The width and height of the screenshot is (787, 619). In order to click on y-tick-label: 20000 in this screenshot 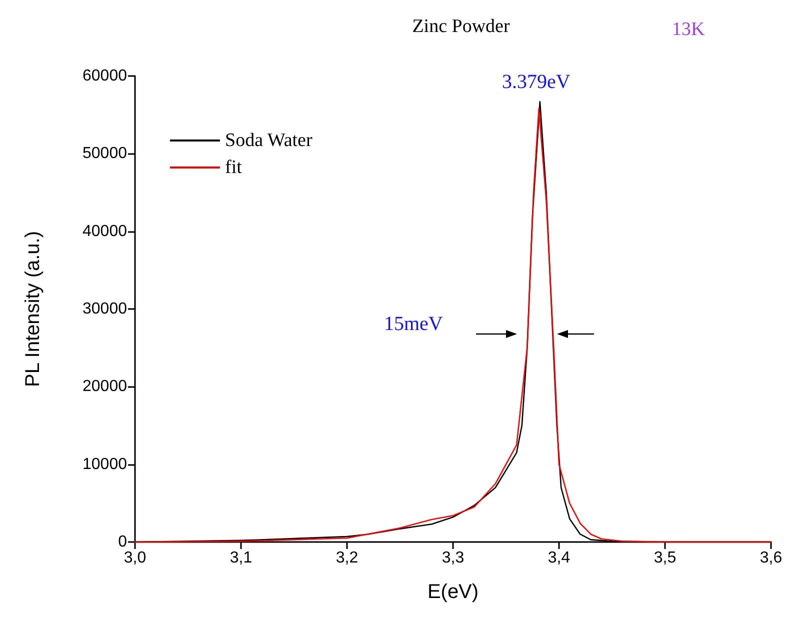, I will do `click(105, 387)`.